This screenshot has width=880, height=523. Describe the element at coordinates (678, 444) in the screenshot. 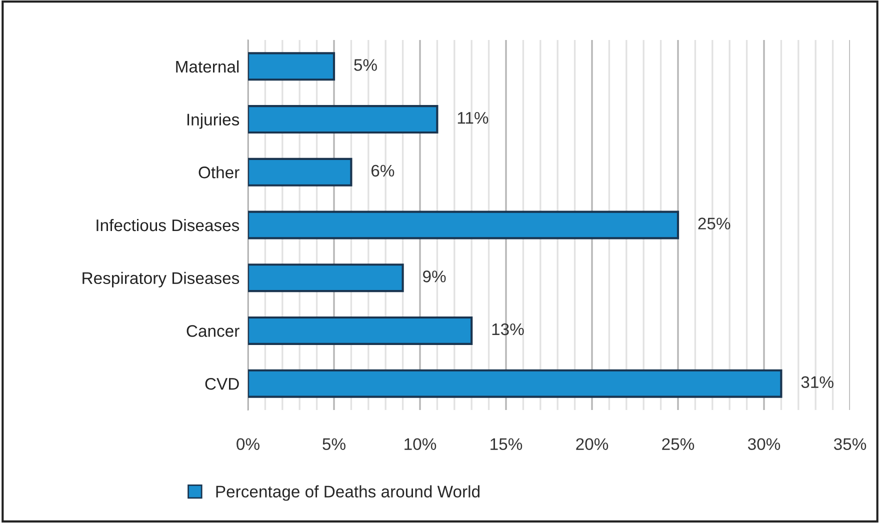

I see `x-tick-label: 25%` at that location.